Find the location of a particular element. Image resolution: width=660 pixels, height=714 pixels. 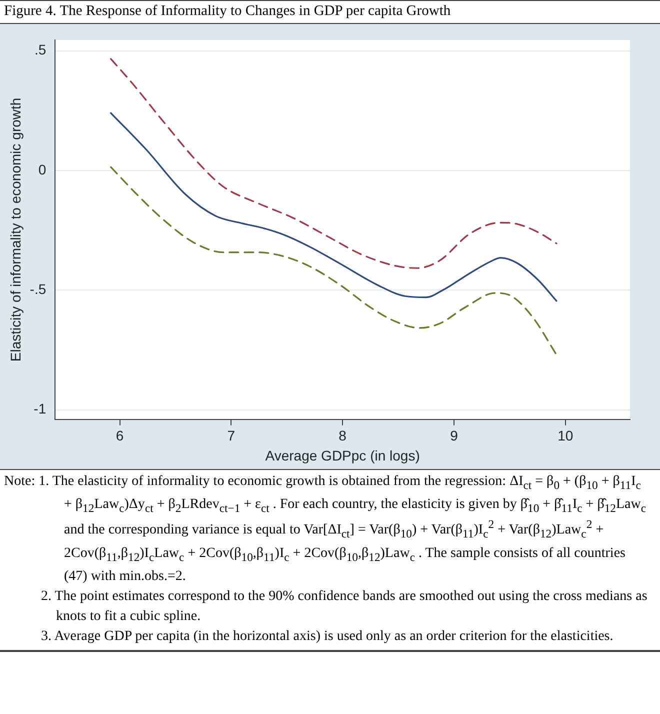

x-tick-label: 10 is located at coordinates (566, 436).